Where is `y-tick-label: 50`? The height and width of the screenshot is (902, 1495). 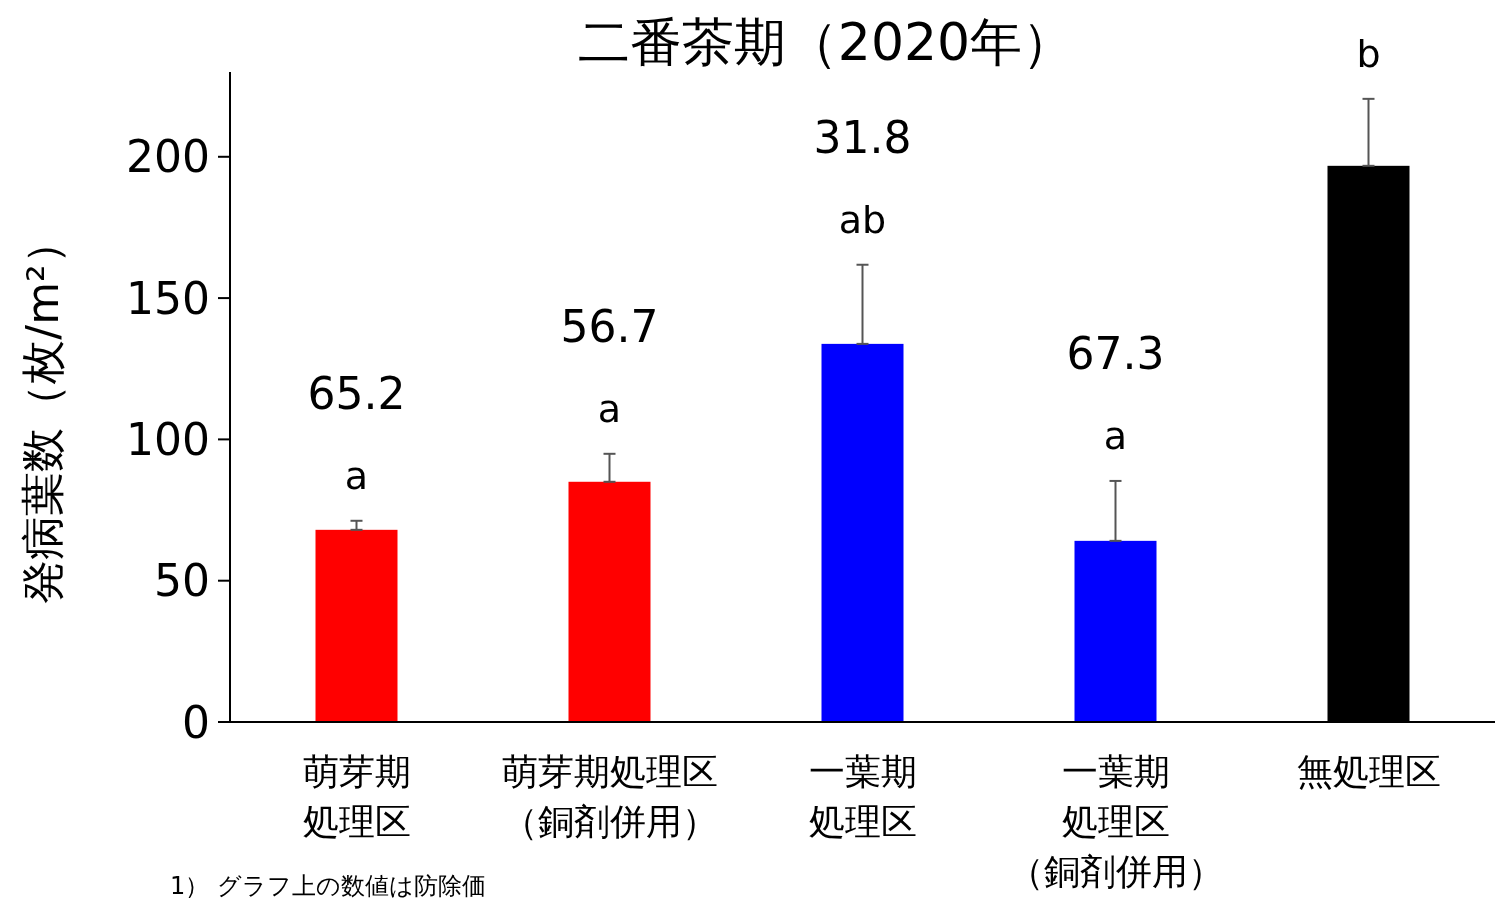 y-tick-label: 50 is located at coordinates (182, 581).